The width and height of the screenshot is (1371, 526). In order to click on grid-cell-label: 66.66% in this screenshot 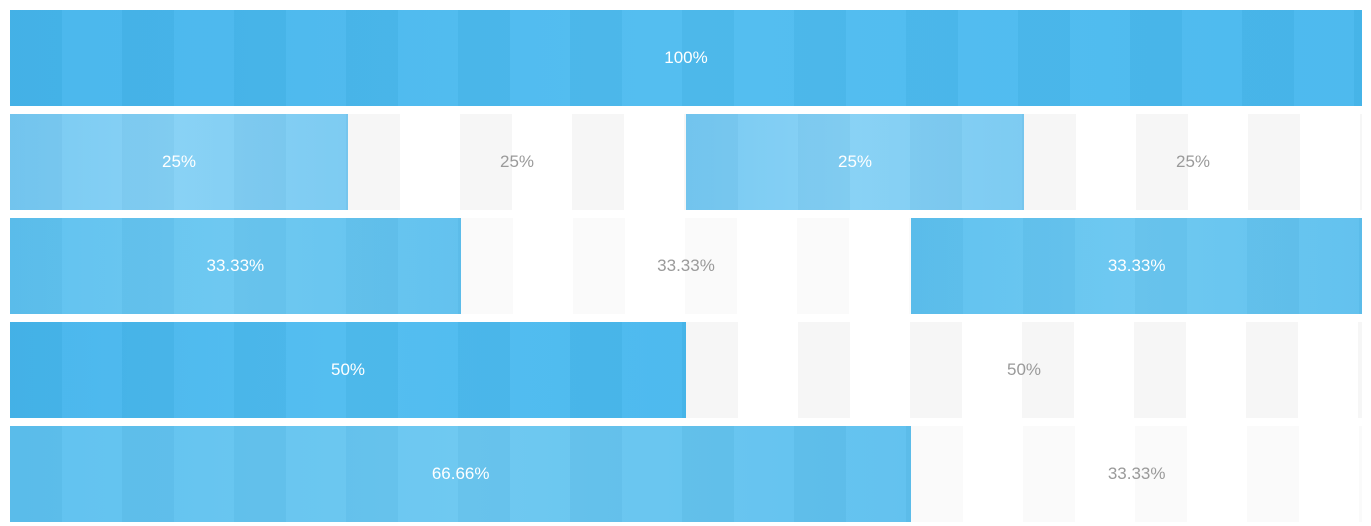, I will do `click(460, 473)`.